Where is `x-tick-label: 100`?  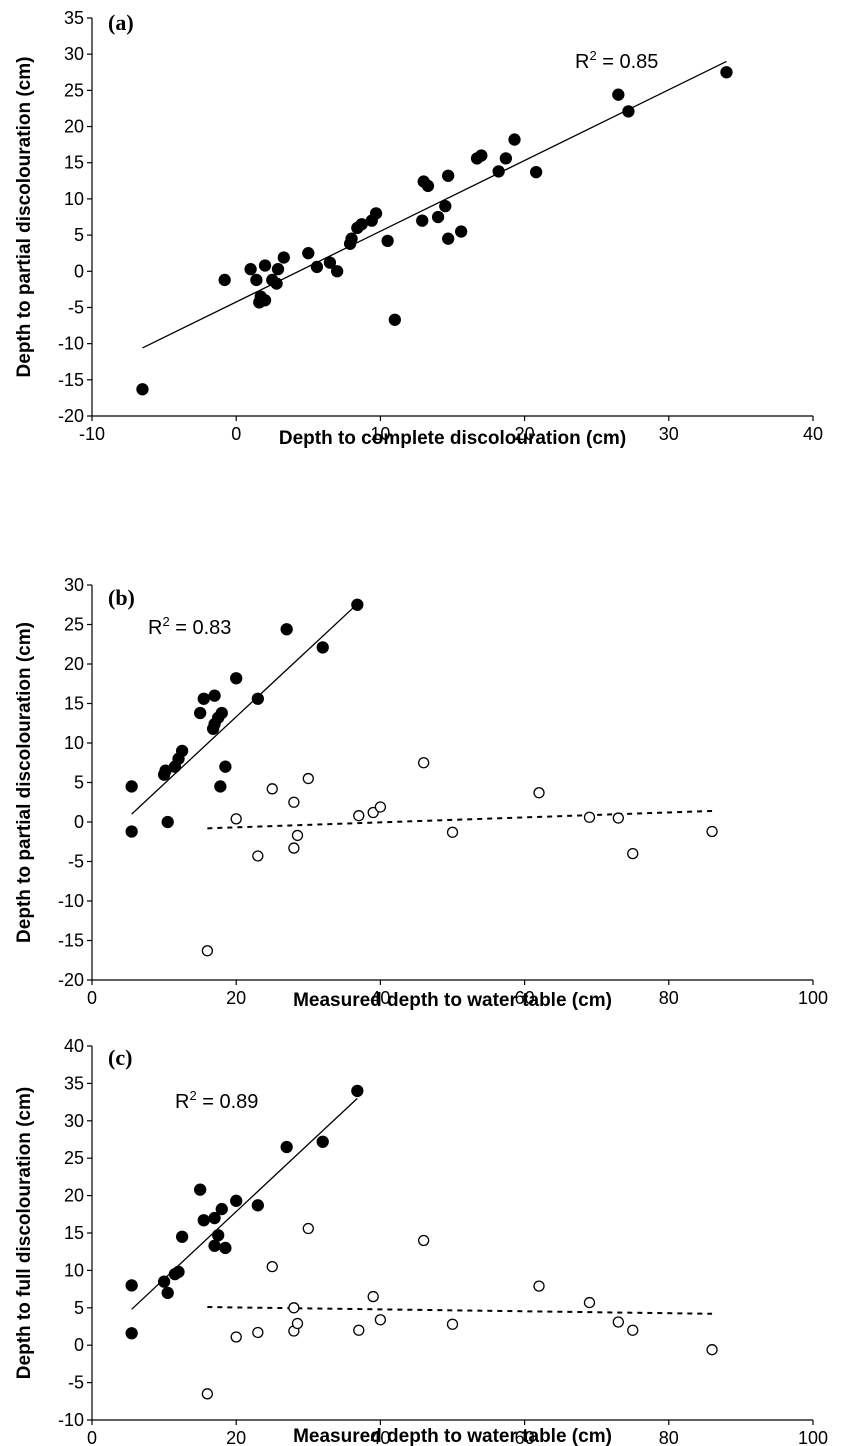 x-tick-label: 100 is located at coordinates (813, 1437).